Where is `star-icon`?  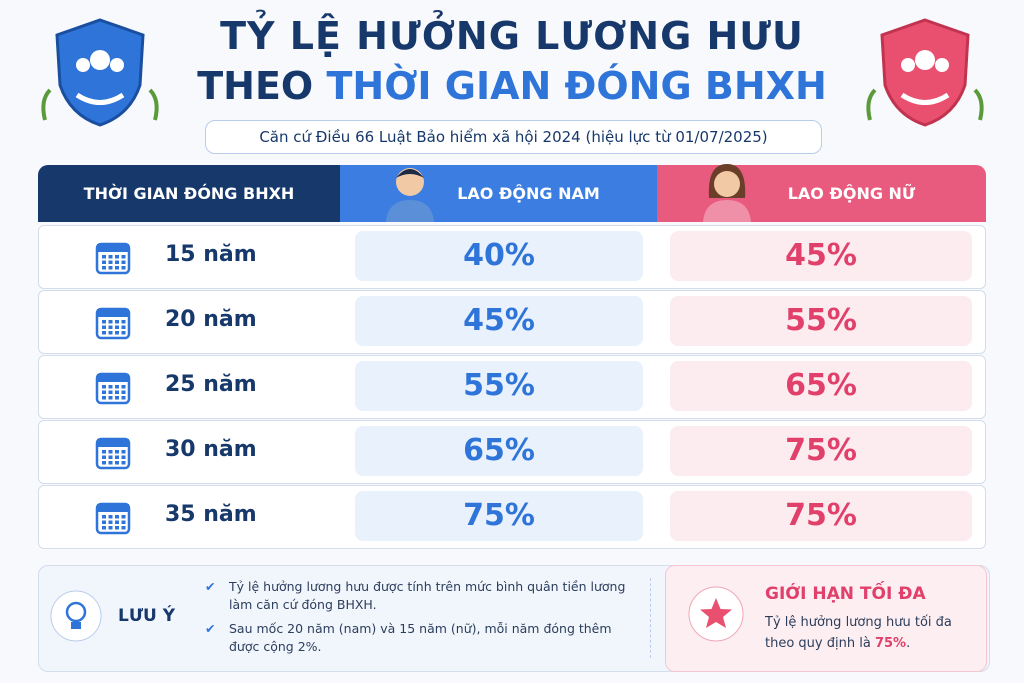
star-icon is located at coordinates (716, 614).